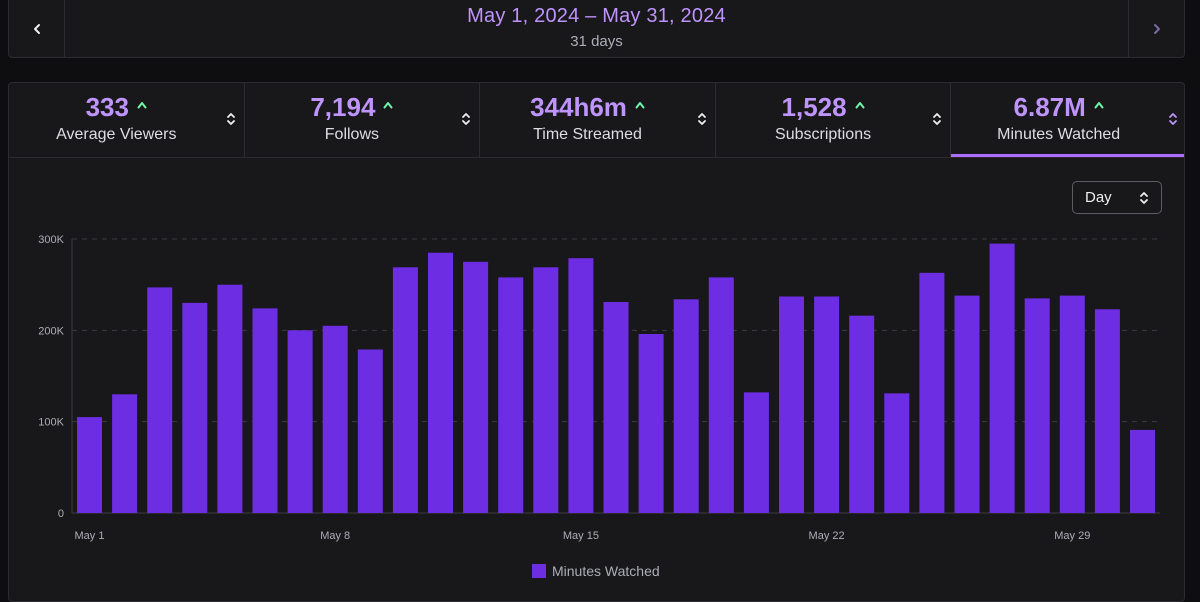 This screenshot has height=602, width=1200. Describe the element at coordinates (51, 331) in the screenshot. I see `y-tick-label: 200K` at that location.